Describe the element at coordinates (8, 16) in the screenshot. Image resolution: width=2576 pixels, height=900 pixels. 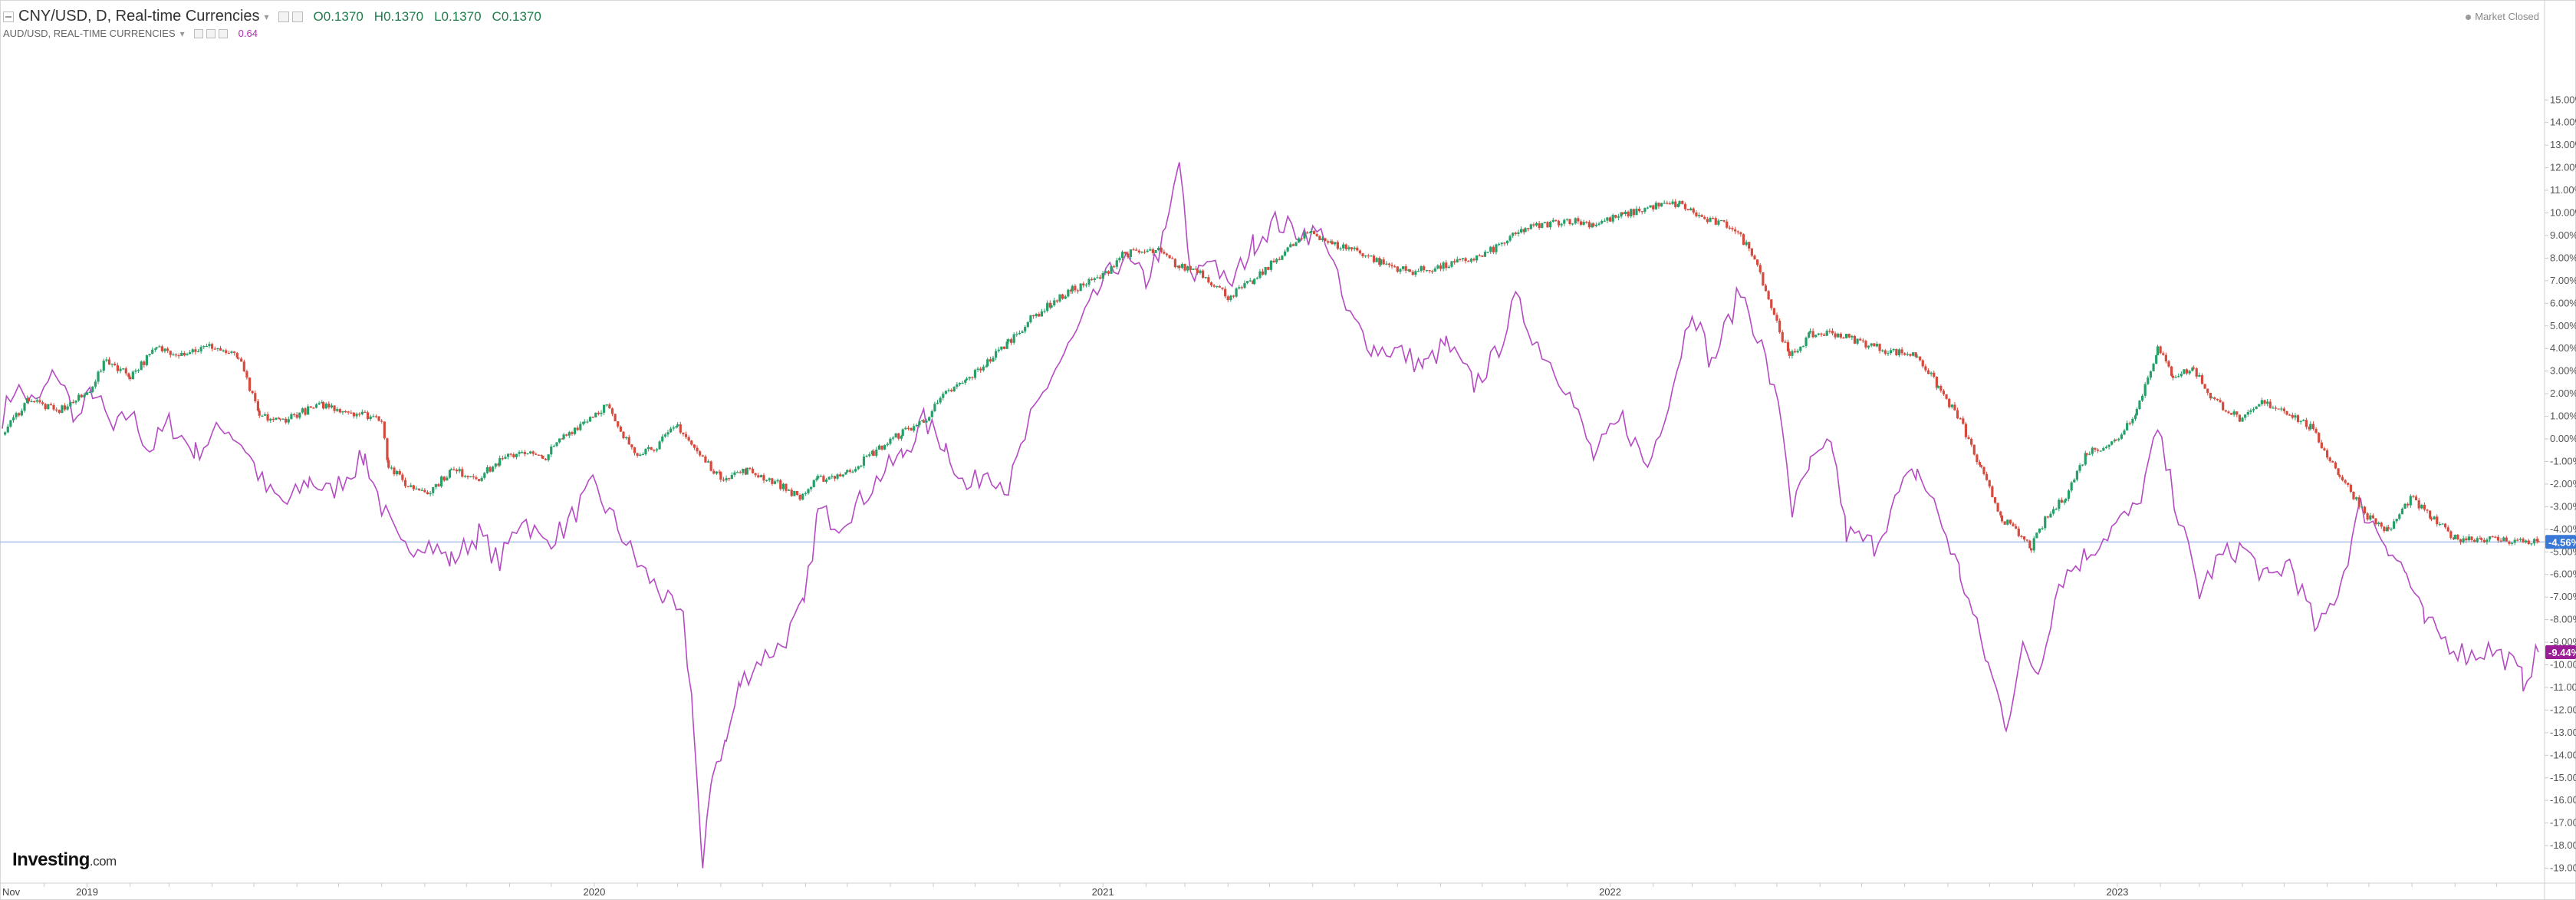
I see `collapse-legend-icon` at that location.